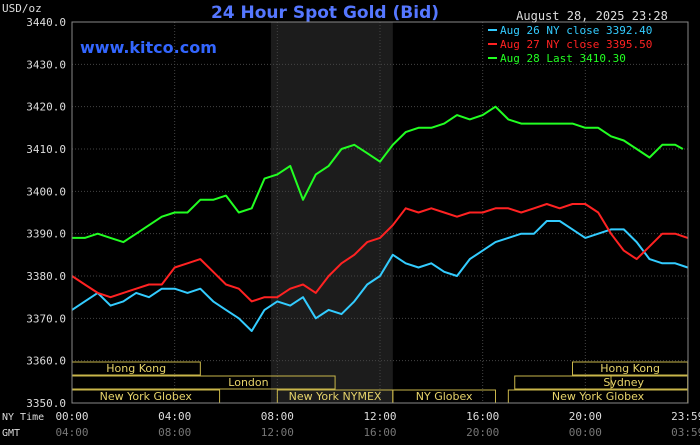 The width and height of the screenshot is (700, 445). I want to click on x-tick-label-ny: 08:00, so click(277, 416).